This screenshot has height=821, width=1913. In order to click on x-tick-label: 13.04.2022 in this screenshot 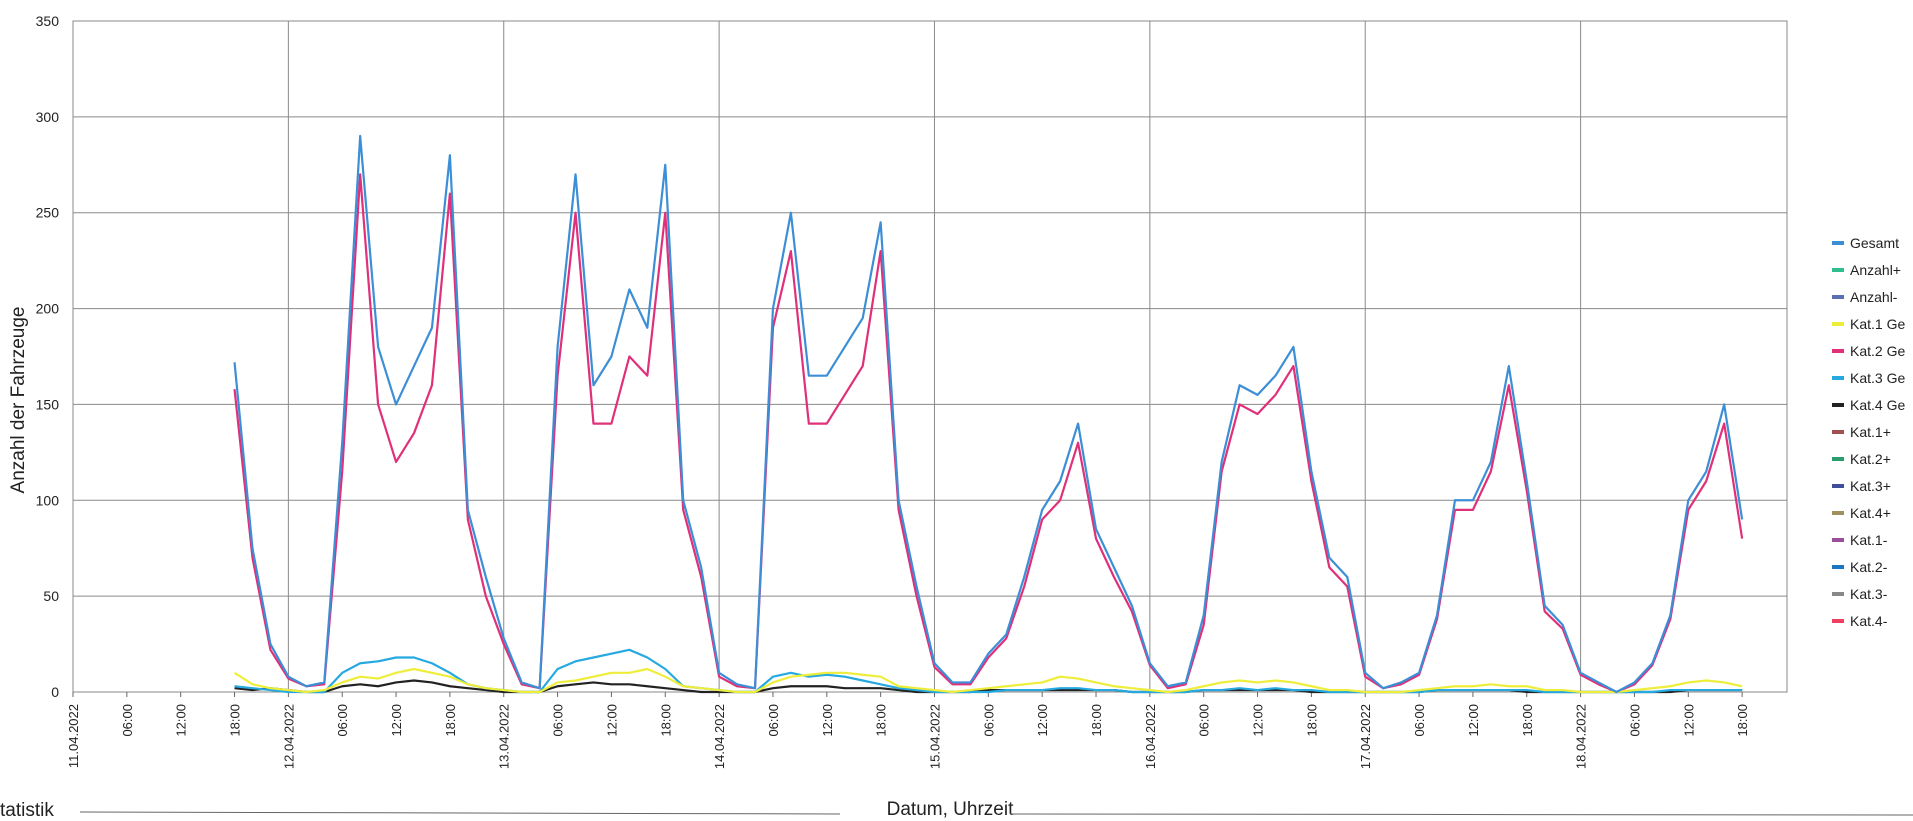, I will do `click(504, 736)`.